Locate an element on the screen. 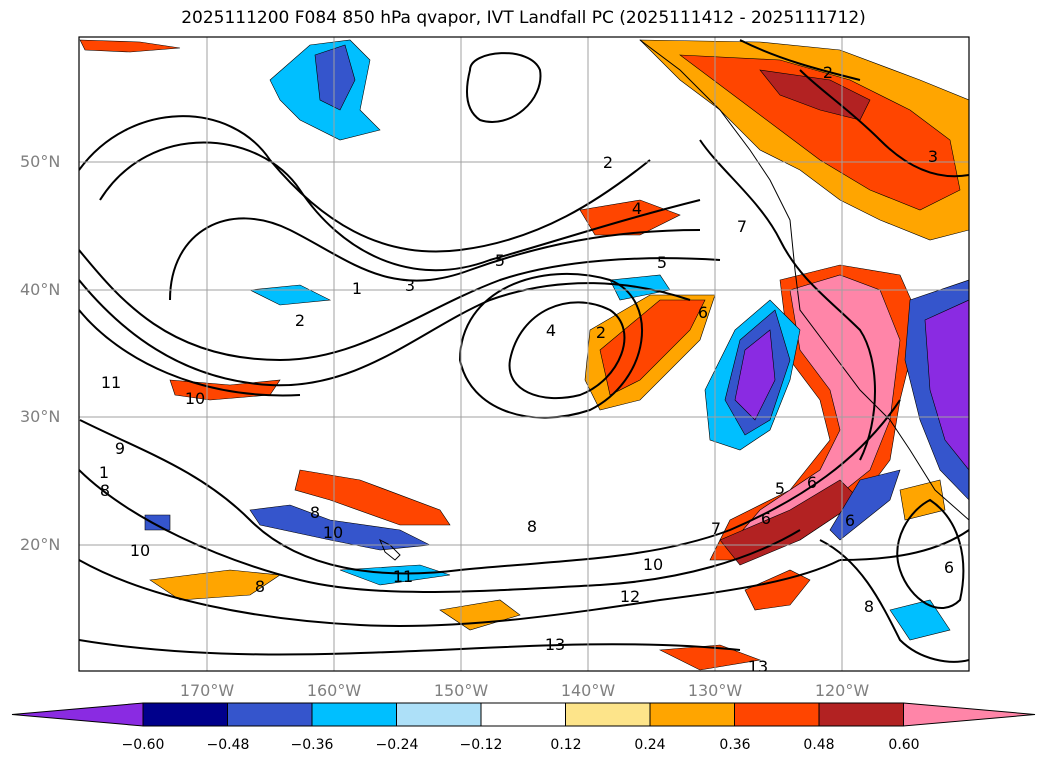 The width and height of the screenshot is (1047, 765). lat-label-40n: 40°N is located at coordinates (40, 289).